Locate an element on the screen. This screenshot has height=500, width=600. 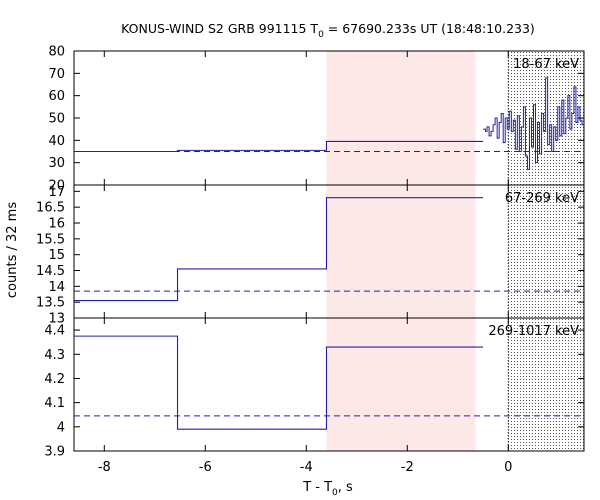
y-tick-label: 13 is located at coordinates (56, 319).